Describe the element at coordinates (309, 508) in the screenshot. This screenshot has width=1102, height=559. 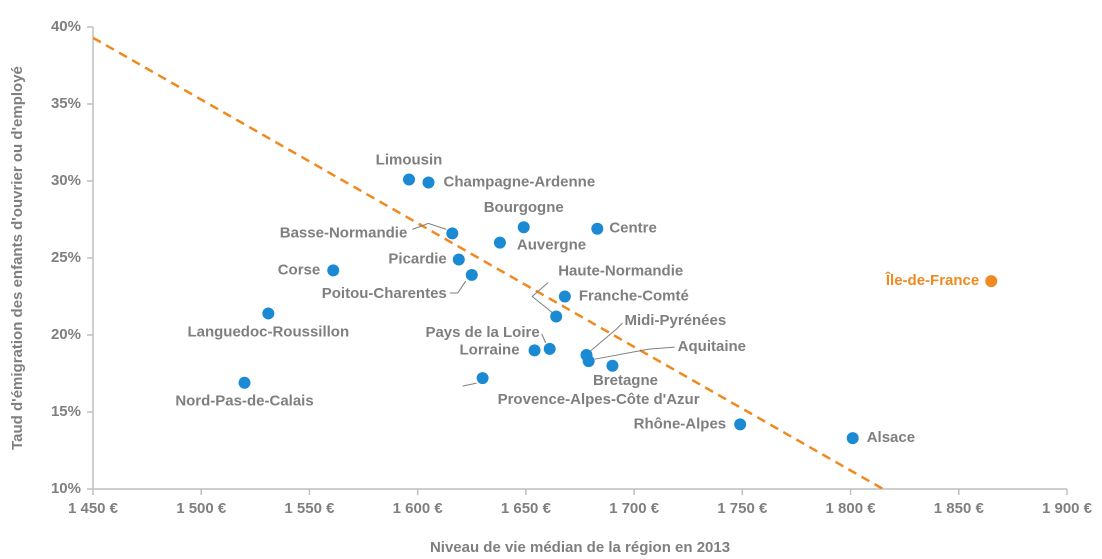
I see `x-tick-label: 1 550 €` at that location.